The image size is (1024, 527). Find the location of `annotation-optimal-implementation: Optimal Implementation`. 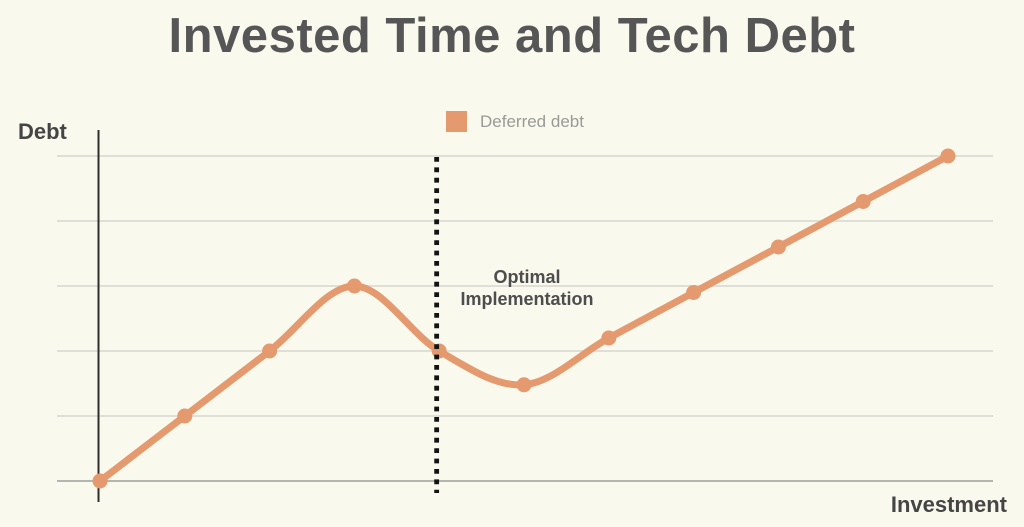

annotation-optimal-implementation: Optimal Implementation is located at coordinates (527, 288).